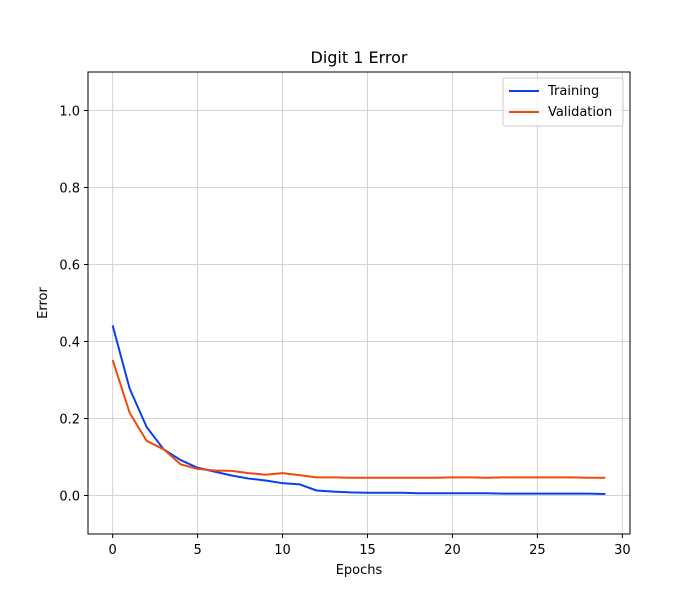 Image resolution: width=700 pixels, height=604 pixels. Describe the element at coordinates (573, 91) in the screenshot. I see `legend-label-training: Training` at that location.